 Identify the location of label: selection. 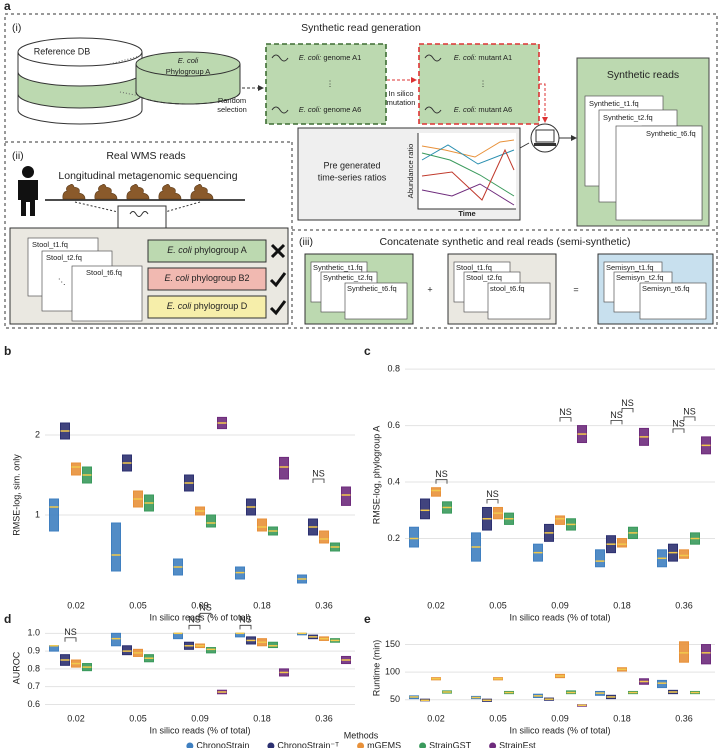
(232, 109).